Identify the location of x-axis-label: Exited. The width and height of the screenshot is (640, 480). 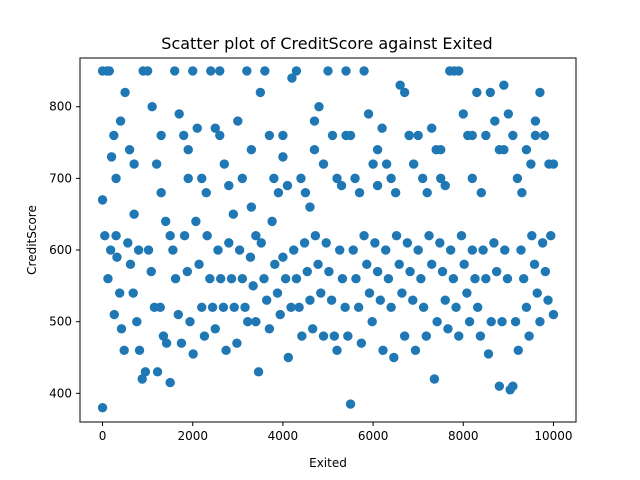
(328, 463).